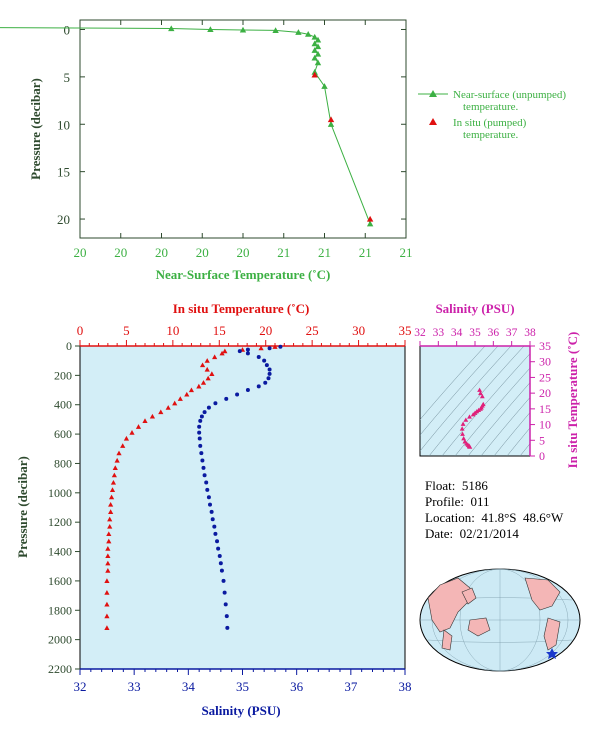 This screenshot has width=601, height=732. What do you see at coordinates (545, 346) in the screenshot?
I see `ts-temperature-tick-label: 35` at bounding box center [545, 346].